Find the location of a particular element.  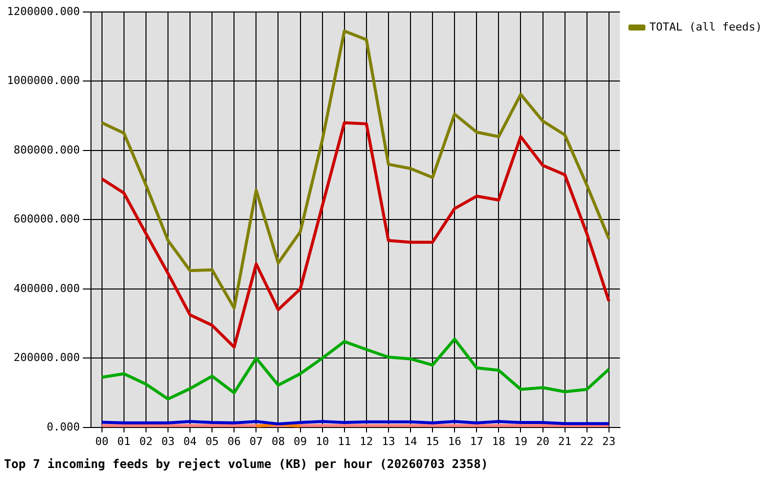

x-tick-label: 15 is located at coordinates (433, 441).